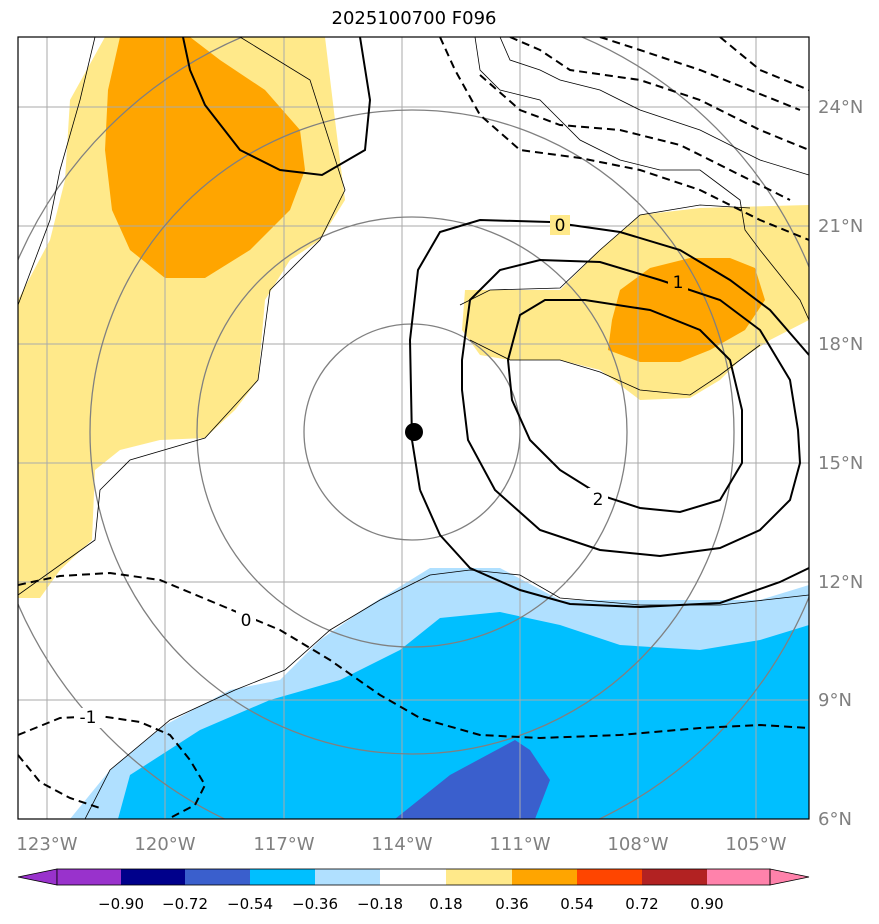  I want to click on contour-label-two: 2, so click(598, 500).